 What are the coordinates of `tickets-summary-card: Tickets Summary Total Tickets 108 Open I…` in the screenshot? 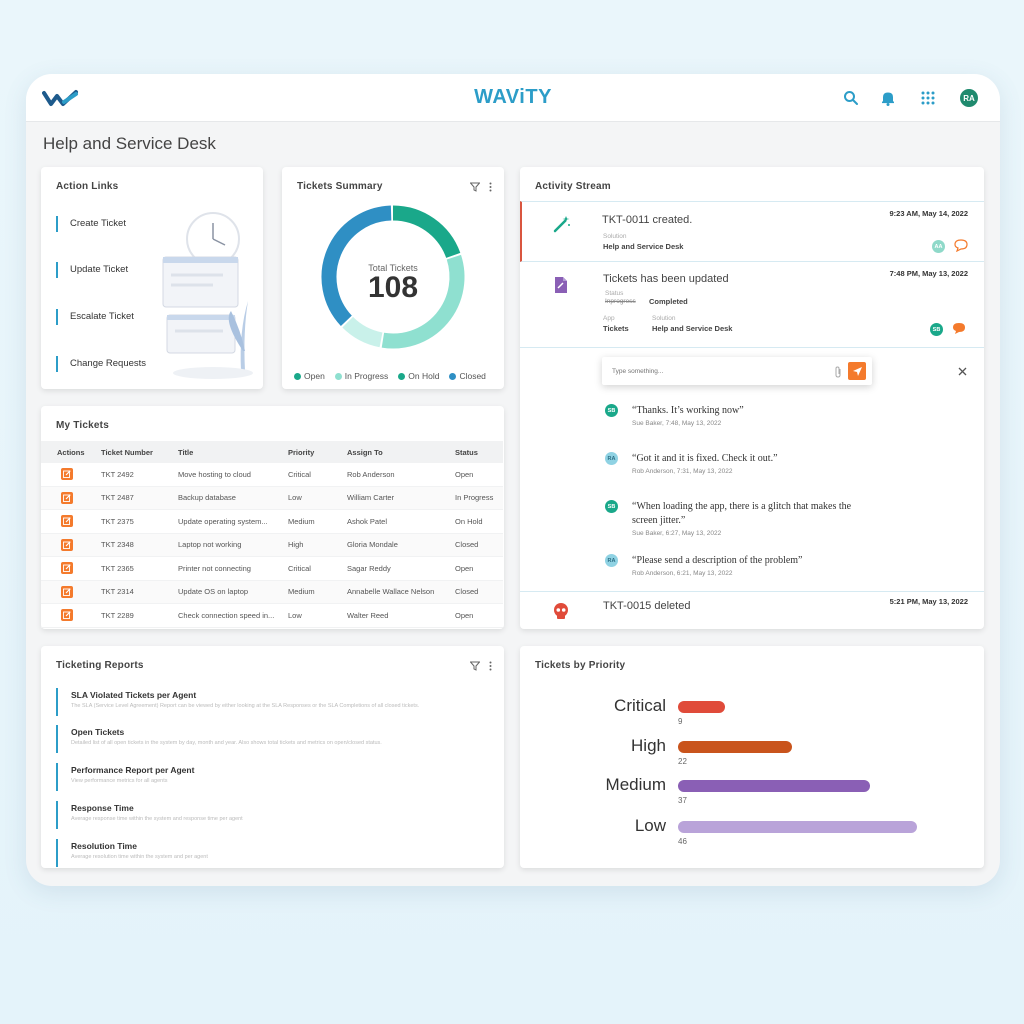 It's located at (393, 278).